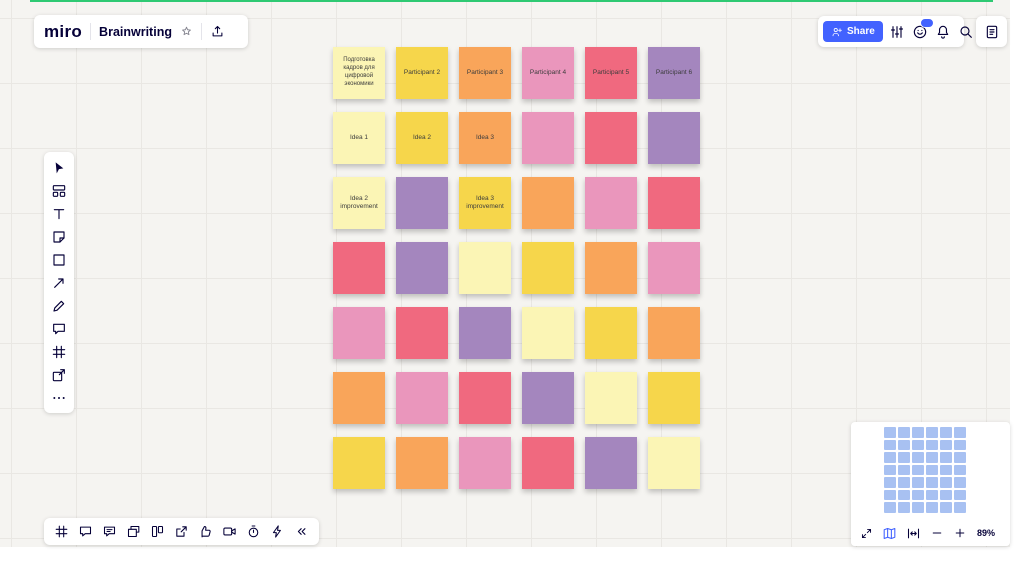  I want to click on embed-tool-button, so click(59, 374).